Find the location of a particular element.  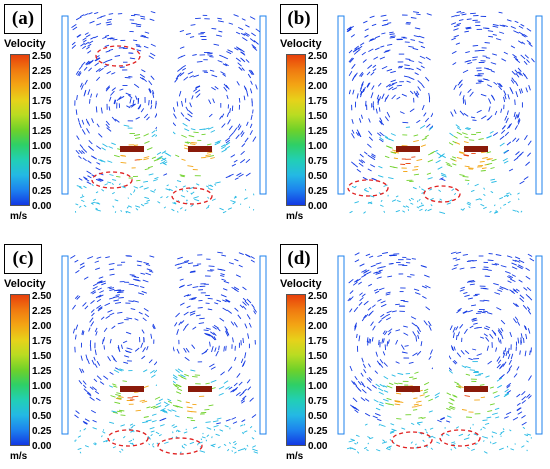

velocity-colorbar is located at coordinates (20, 130).